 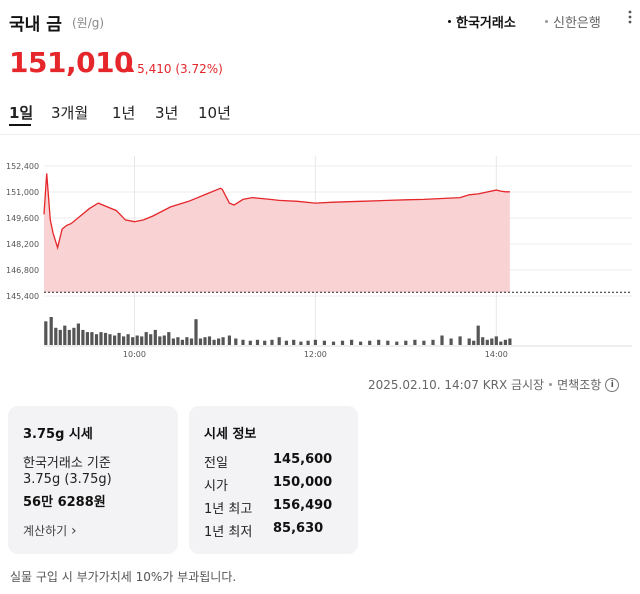 What do you see at coordinates (21, 113) in the screenshot?
I see `tab-1d: 1일` at bounding box center [21, 113].